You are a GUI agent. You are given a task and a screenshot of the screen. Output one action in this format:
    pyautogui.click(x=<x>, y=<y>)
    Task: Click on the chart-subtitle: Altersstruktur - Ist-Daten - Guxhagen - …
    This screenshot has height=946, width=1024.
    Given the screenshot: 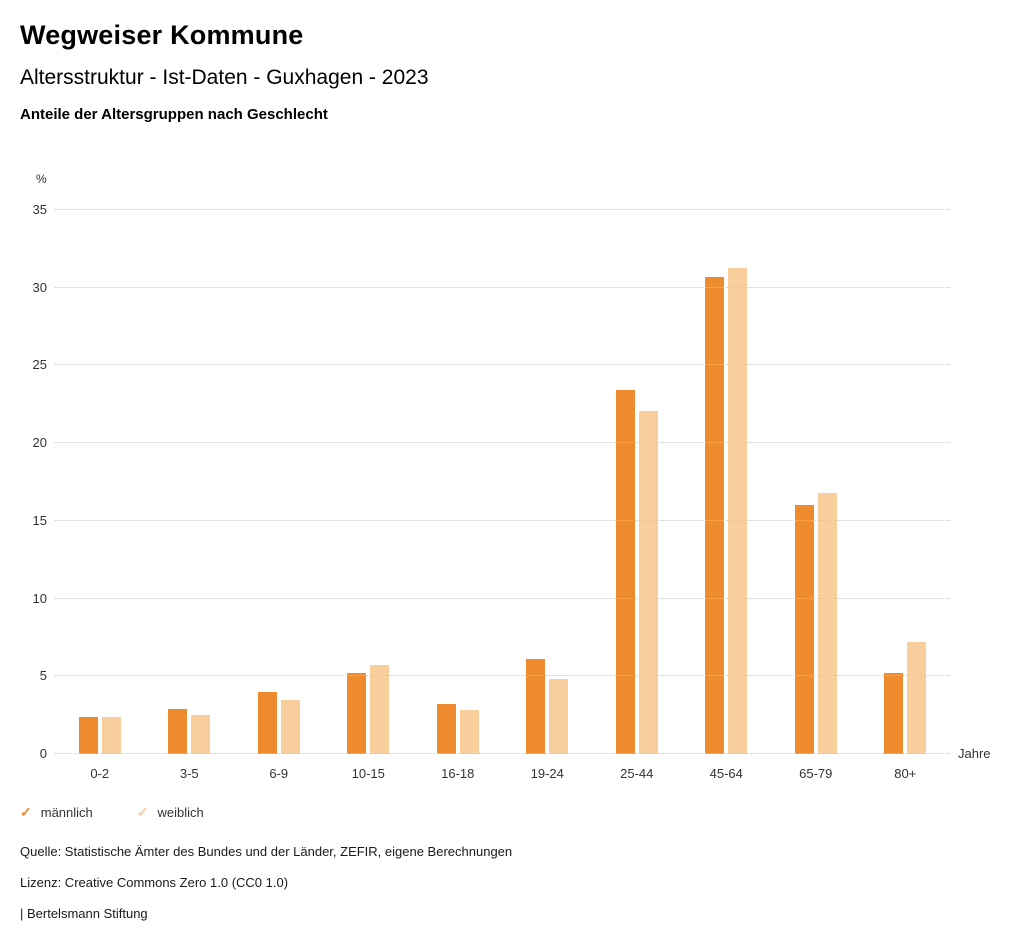 What is the action you would take?
    pyautogui.click(x=224, y=77)
    